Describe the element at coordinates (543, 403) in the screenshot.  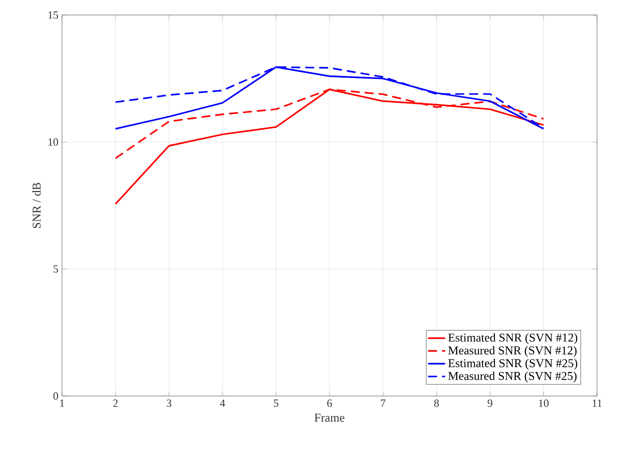
I see `x-tick-label: 10` at that location.